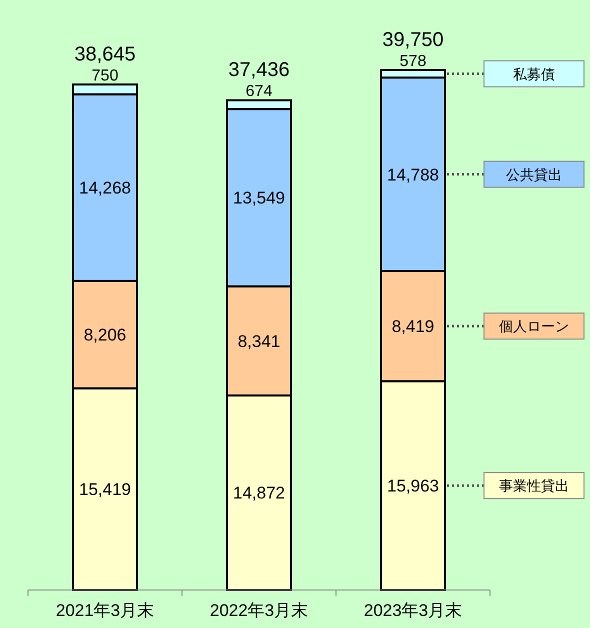  I want to click on data-label: 15,419, so click(105, 490).